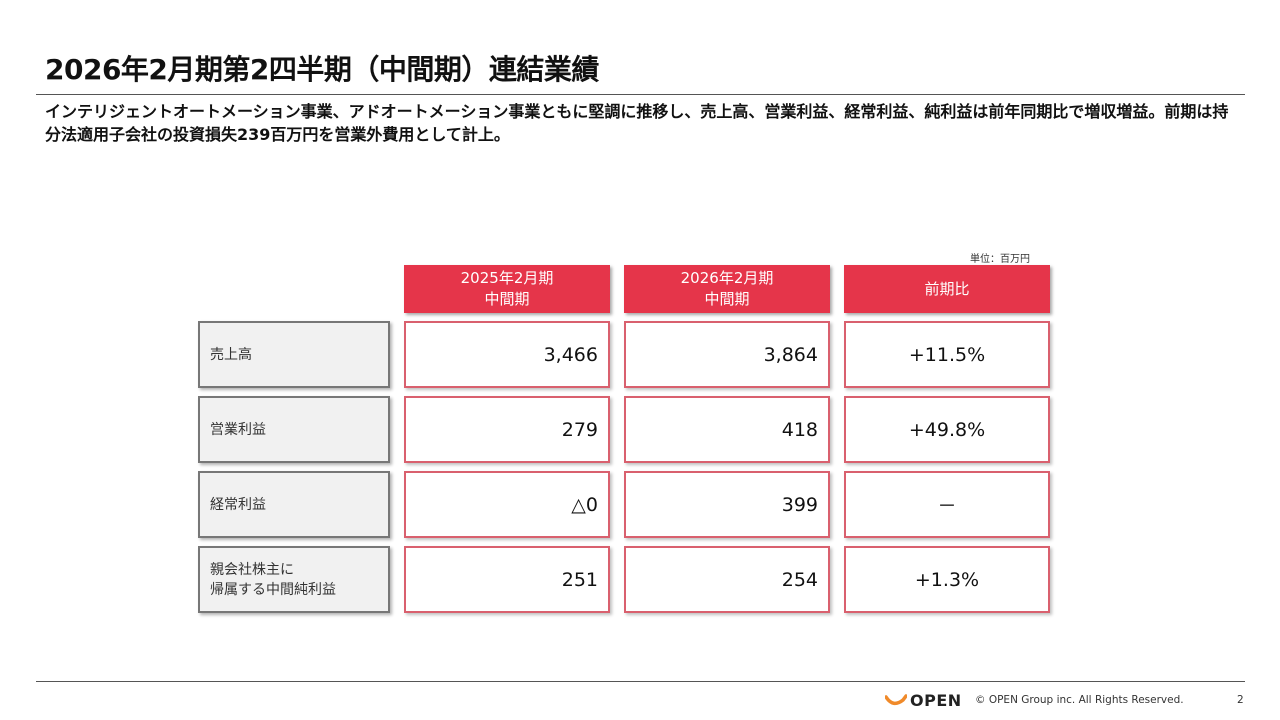 This screenshot has height=720, width=1280. What do you see at coordinates (273, 589) in the screenshot?
I see `row-label-text: 帰属する中間純利益` at bounding box center [273, 589].